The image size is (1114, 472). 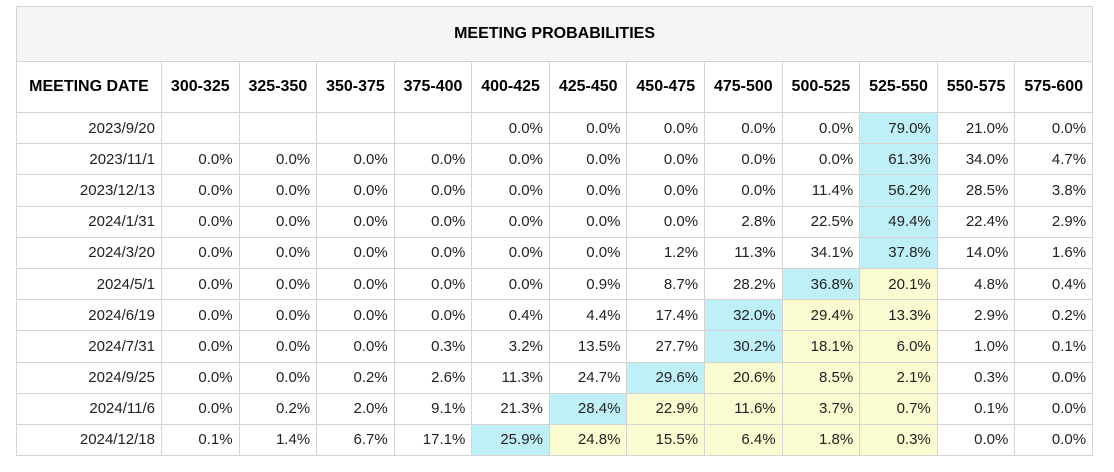 What do you see at coordinates (89, 252) in the screenshot?
I see `meeting-date-cell: 2024/3/20` at bounding box center [89, 252].